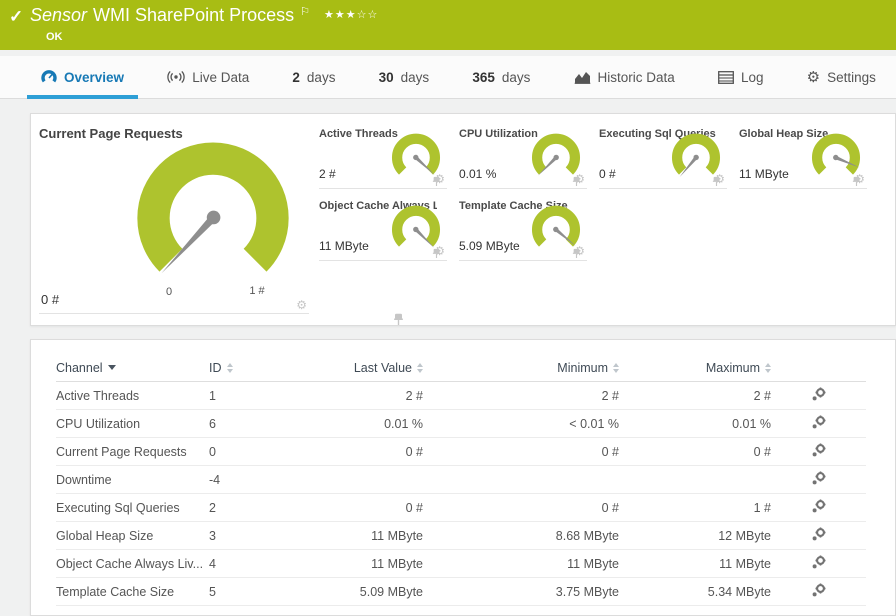 The image size is (896, 616). I want to click on channel-id: 5, so click(255, 591).